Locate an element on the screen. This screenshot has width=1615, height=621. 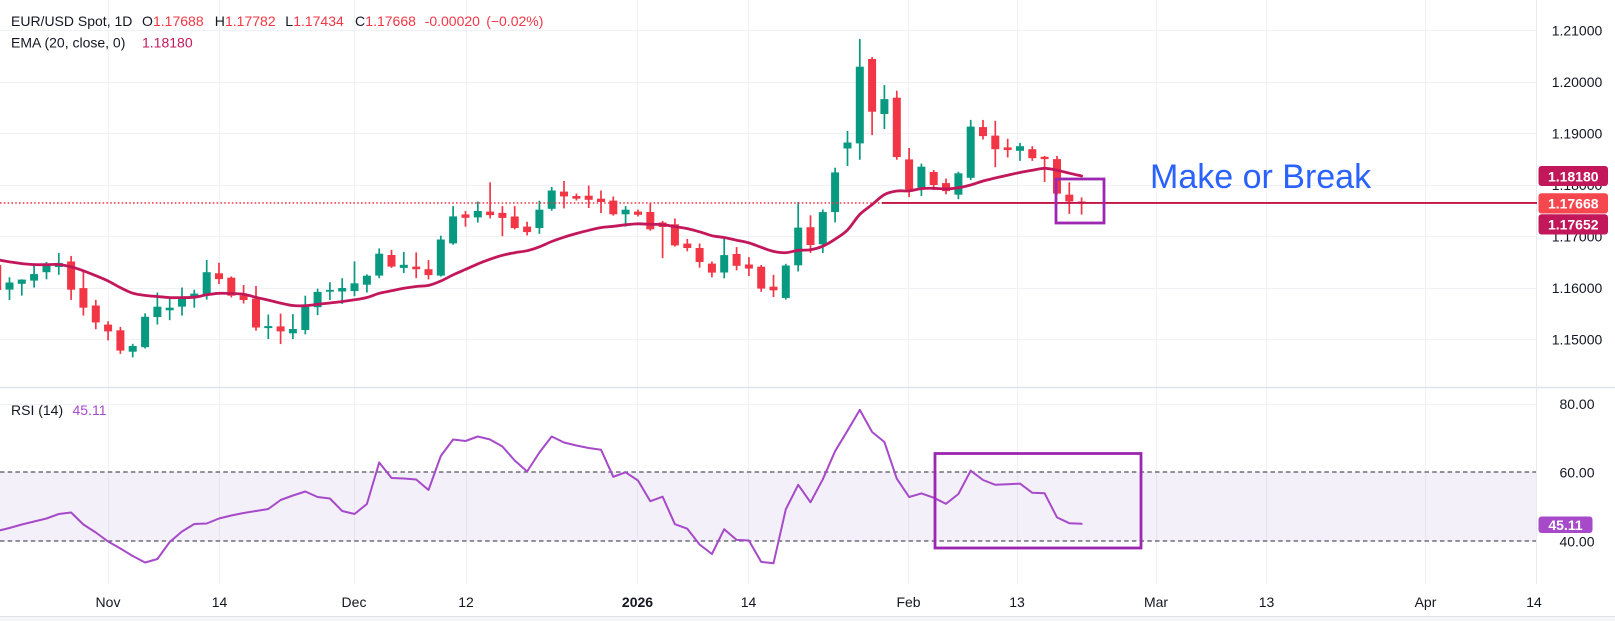
svg-text: EUR/USD Spot, 1D is located at coordinates (71, 21).